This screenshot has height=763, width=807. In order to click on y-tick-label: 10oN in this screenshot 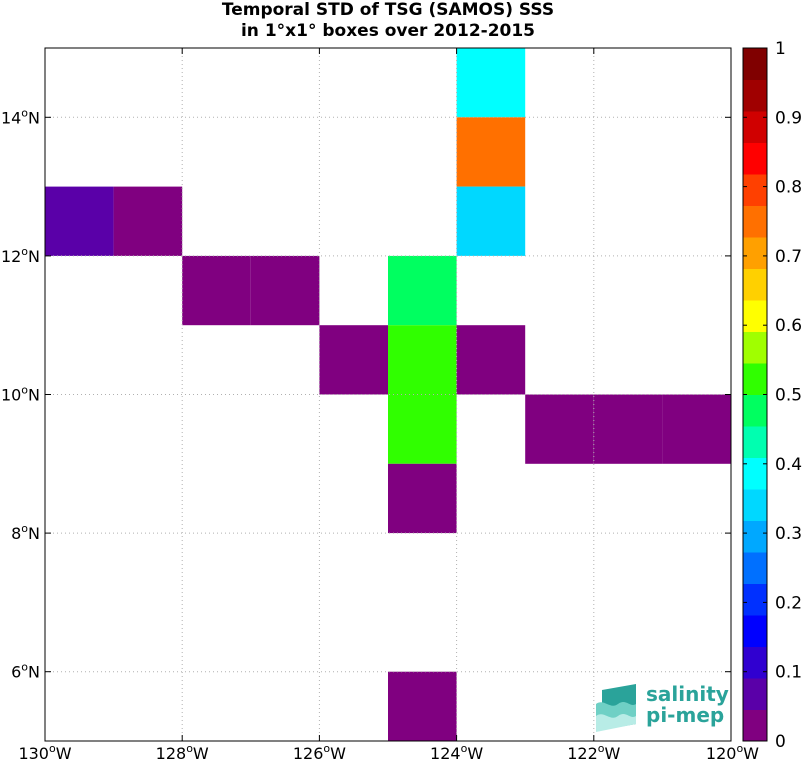, I will do `click(20, 394)`.